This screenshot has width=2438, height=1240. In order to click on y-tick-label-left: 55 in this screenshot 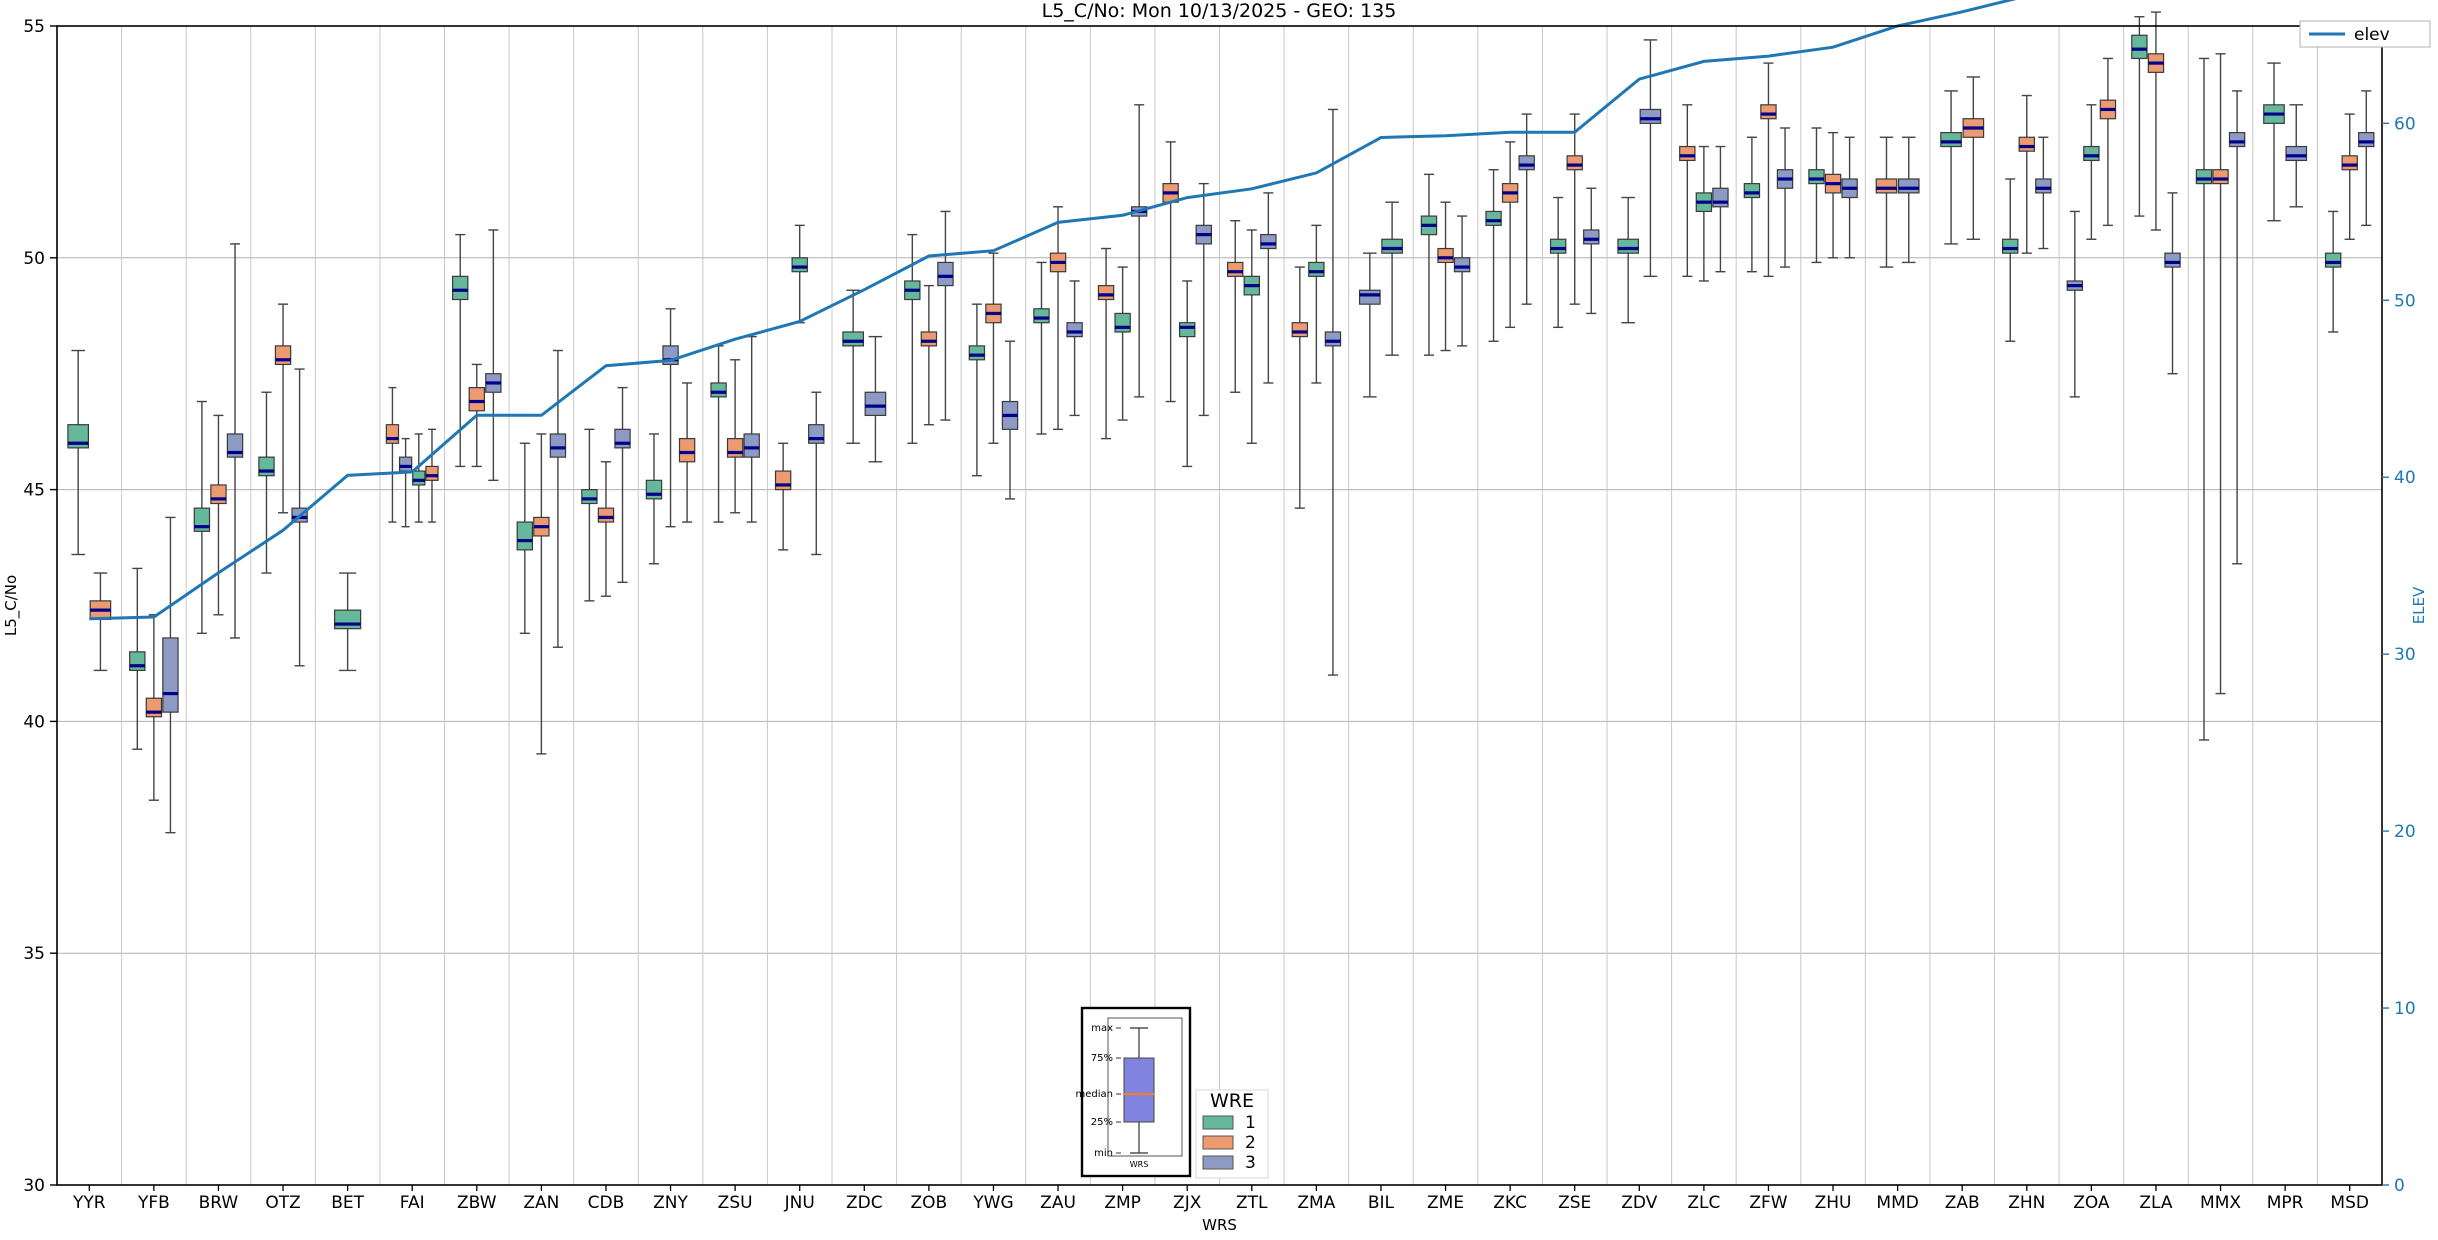, I will do `click(34, 27)`.